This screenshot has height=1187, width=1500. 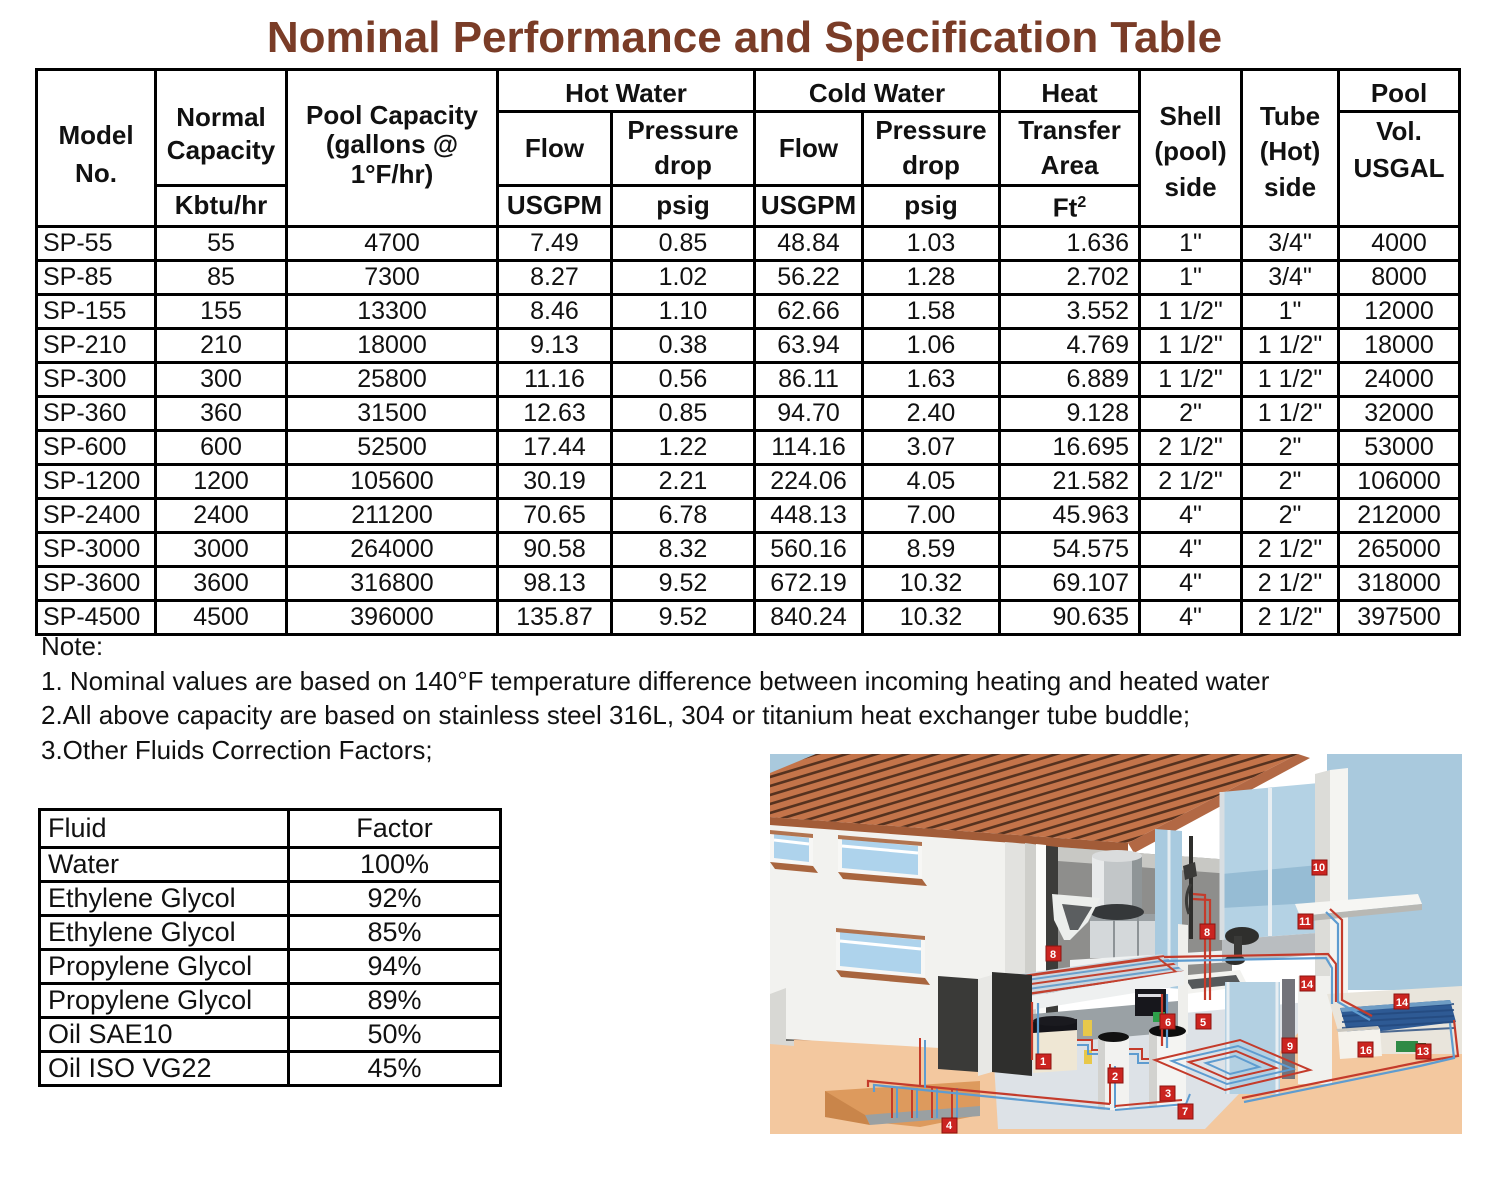 I want to click on svg-text: 2, so click(x=1115, y=1077).